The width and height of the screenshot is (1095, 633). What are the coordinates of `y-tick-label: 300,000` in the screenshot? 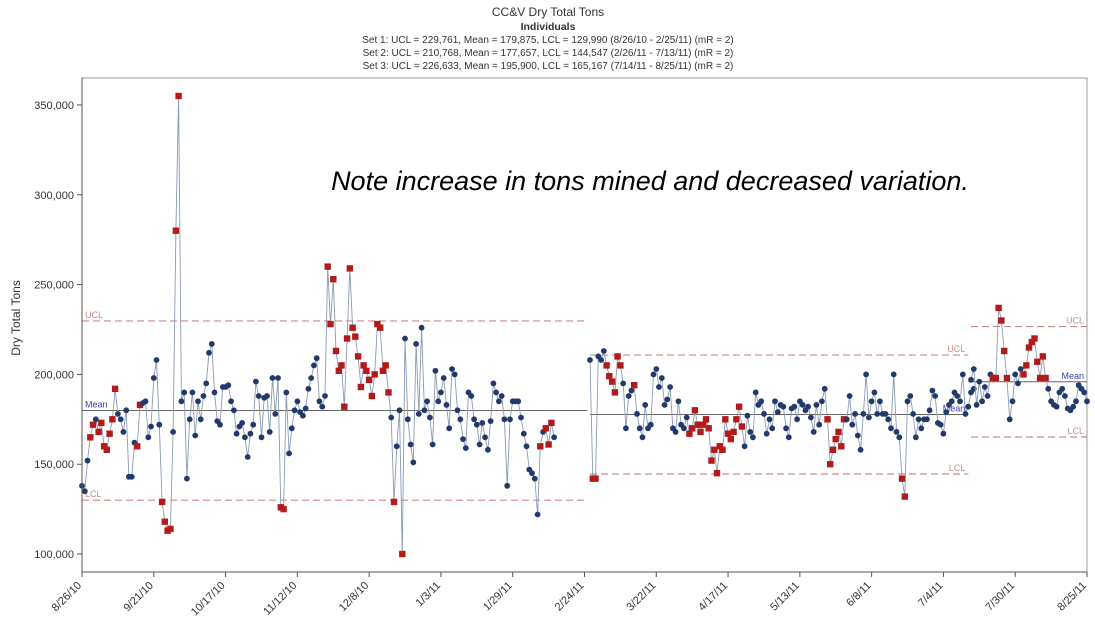 It's located at (54, 196).